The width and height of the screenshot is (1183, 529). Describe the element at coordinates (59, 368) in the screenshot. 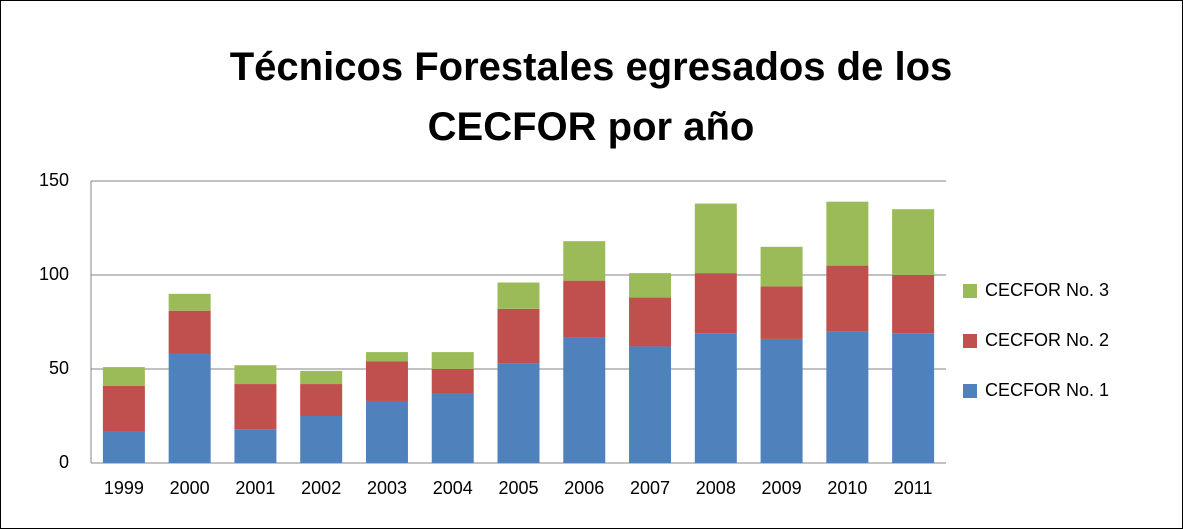

I see `y-tick-label: 50` at that location.